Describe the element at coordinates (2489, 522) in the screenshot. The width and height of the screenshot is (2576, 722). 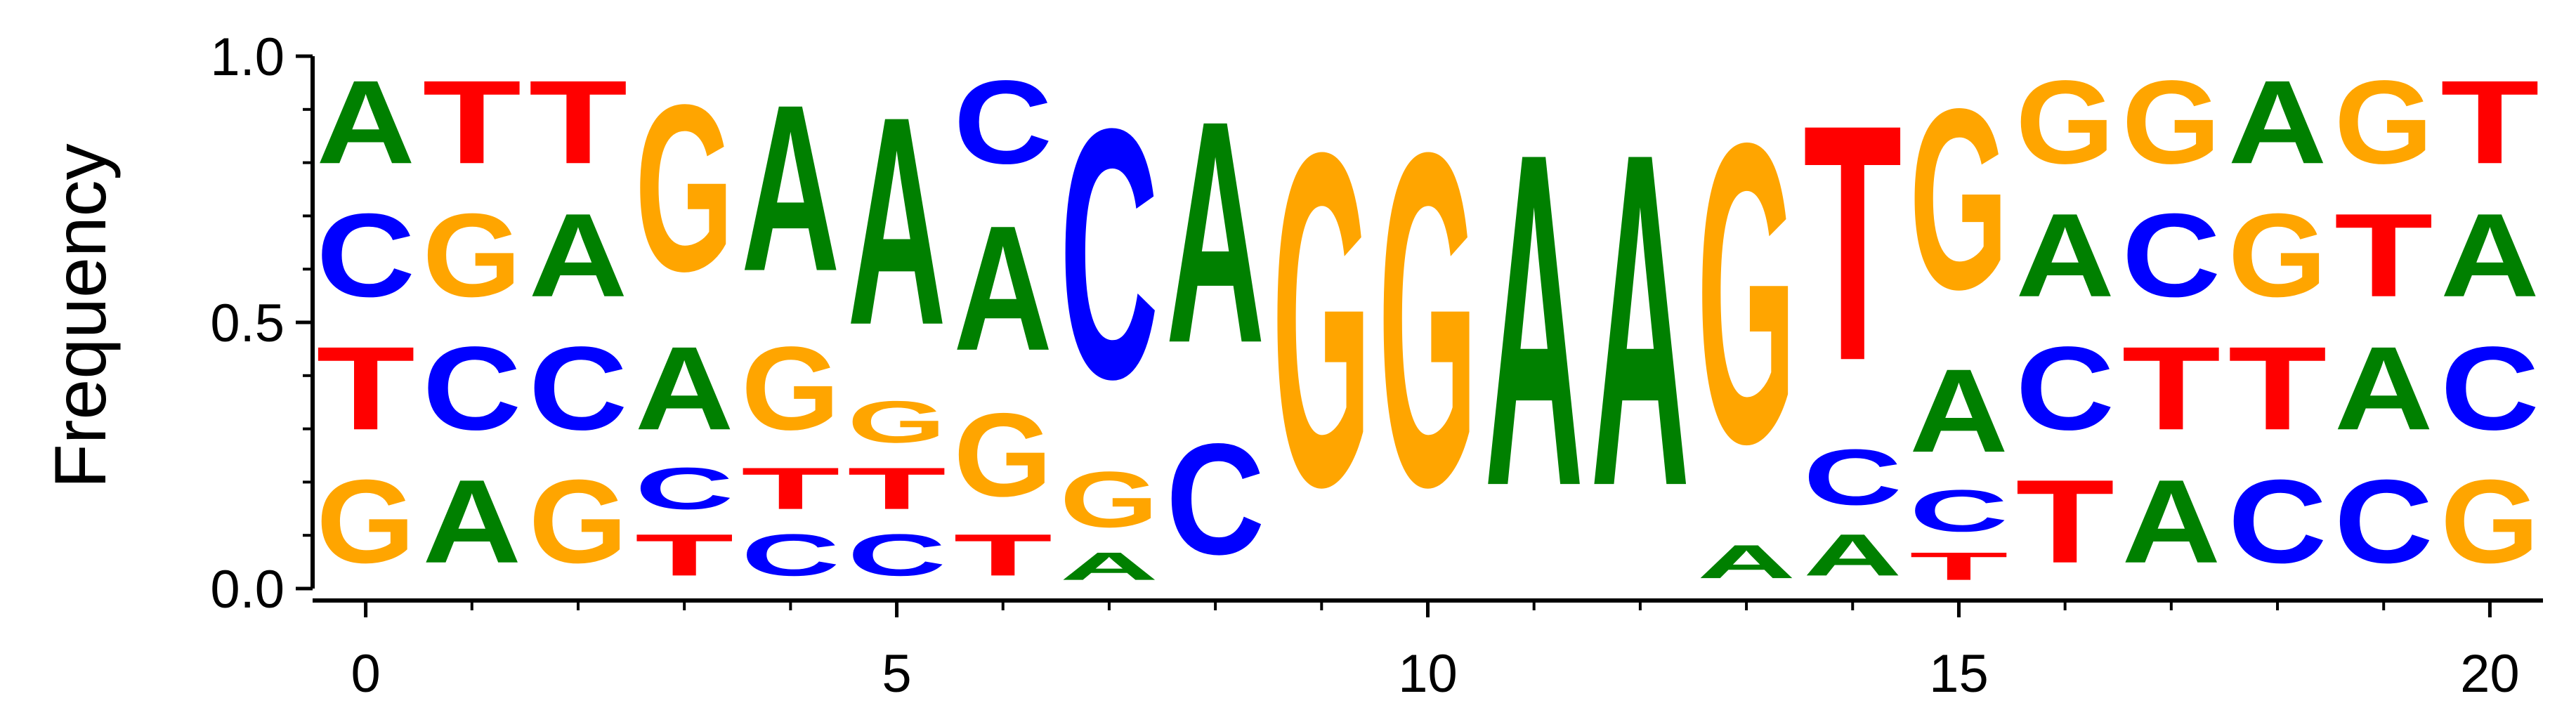
I see `logo-letter-G-pos-20: G` at that location.